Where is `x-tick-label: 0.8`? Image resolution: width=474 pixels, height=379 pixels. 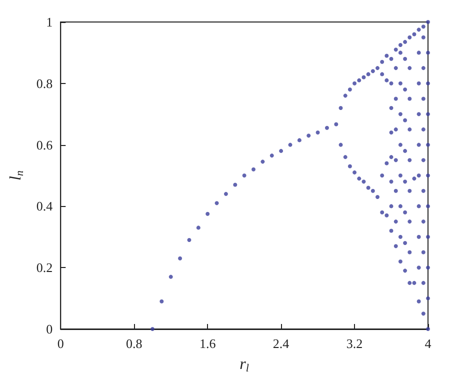
x-tick-label: 0.8 is located at coordinates (134, 343).